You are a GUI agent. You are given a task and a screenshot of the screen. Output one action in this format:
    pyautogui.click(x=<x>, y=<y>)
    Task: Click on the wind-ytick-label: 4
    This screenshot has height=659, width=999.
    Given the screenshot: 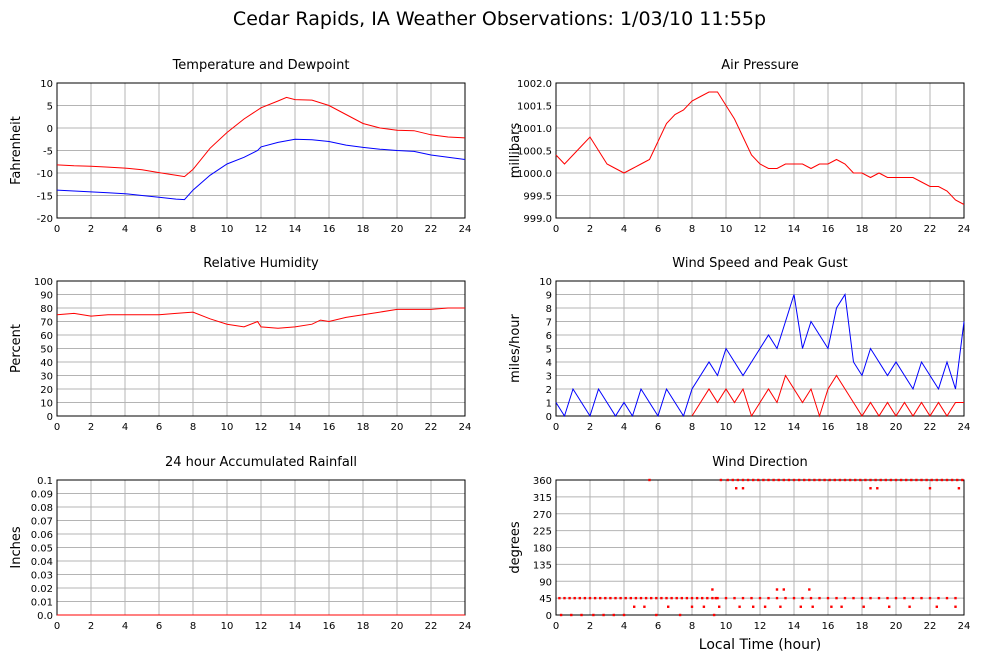 What is the action you would take?
    pyautogui.click(x=549, y=363)
    